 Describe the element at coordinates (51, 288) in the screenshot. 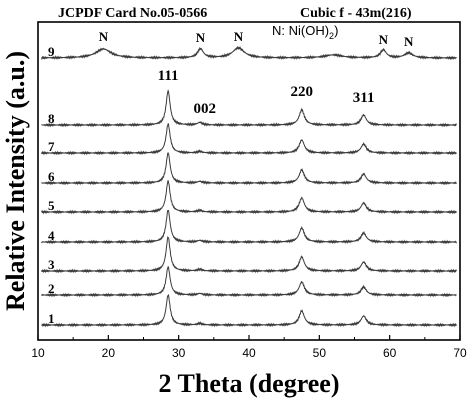

I see `series-label-2: 2` at that location.